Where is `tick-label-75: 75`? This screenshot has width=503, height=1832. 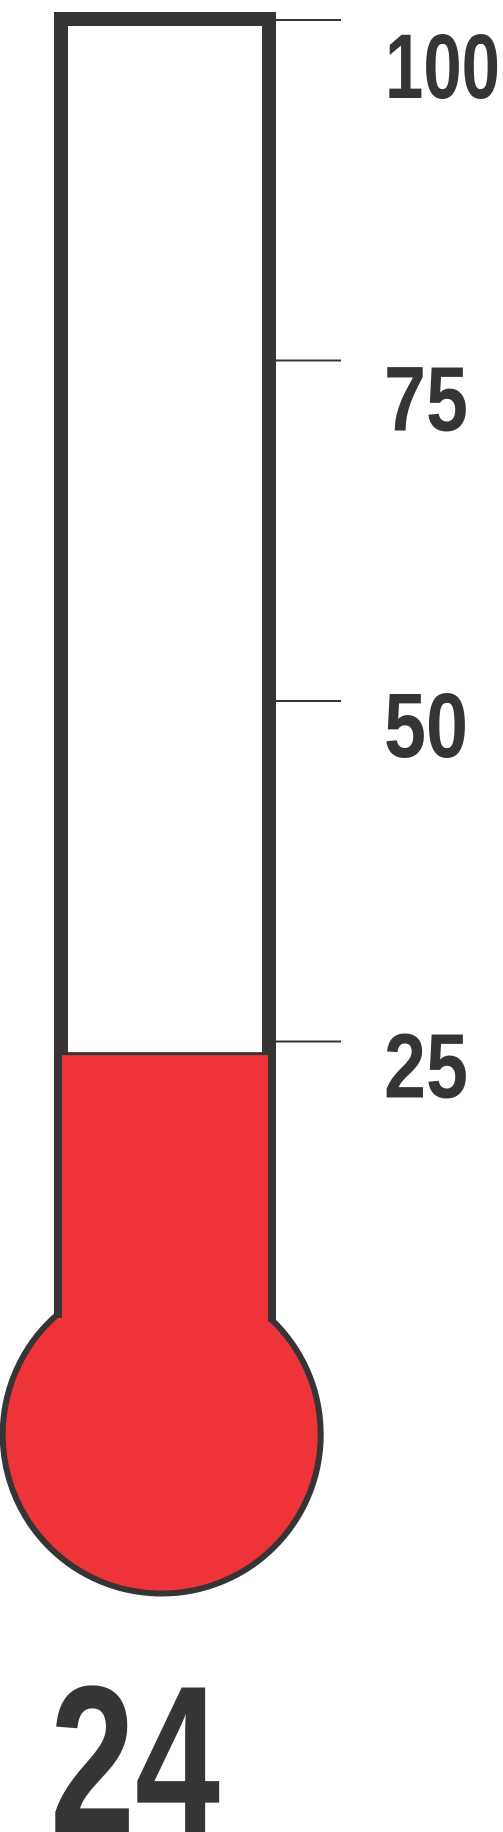
tick-label-75: 75 is located at coordinates (426, 400).